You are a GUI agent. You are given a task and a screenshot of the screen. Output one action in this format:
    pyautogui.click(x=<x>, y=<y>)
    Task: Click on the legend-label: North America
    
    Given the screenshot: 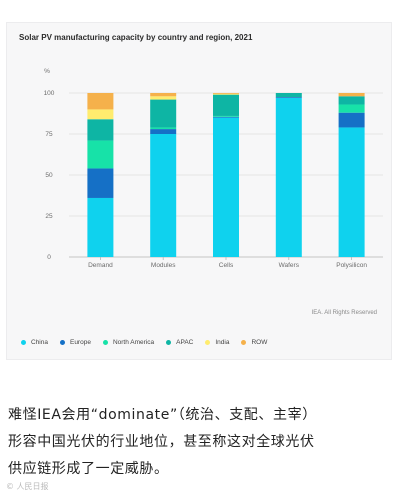 What is the action you would take?
    pyautogui.click(x=133, y=342)
    